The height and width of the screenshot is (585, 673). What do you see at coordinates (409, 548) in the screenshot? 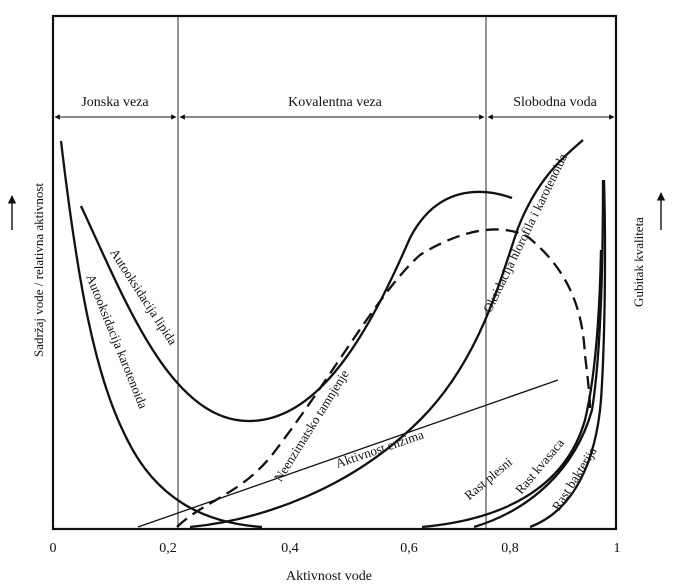
I see `x-tick-3: 0,6` at bounding box center [409, 548].